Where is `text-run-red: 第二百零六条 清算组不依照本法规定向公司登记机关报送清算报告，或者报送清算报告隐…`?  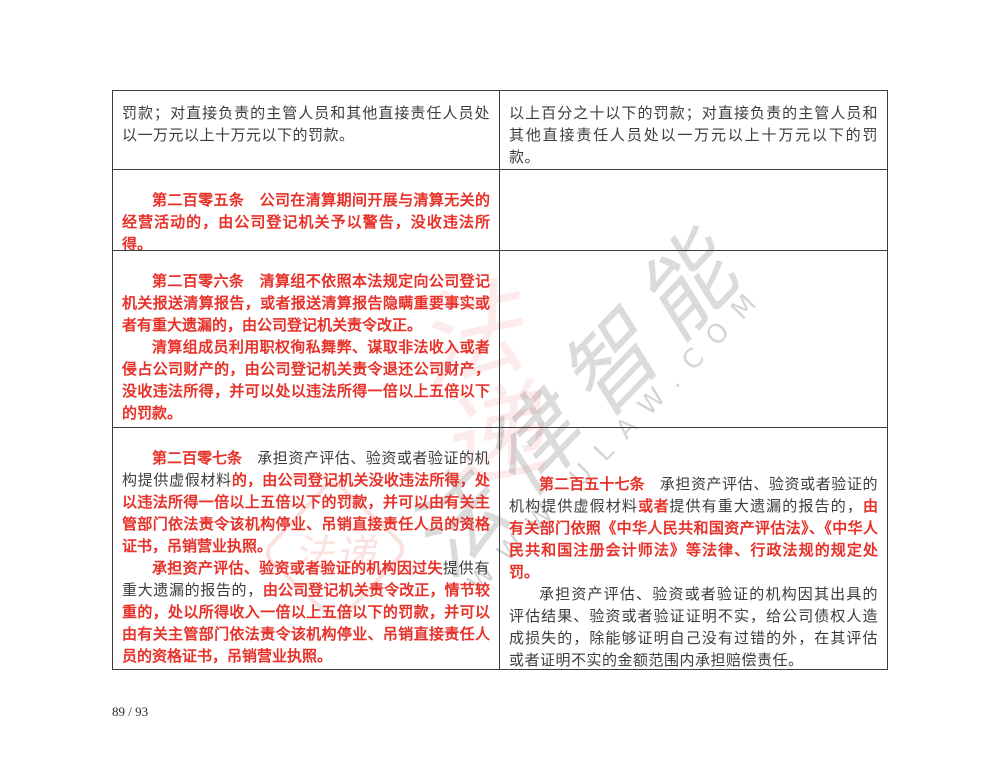
text-run-red: 第二百零六条 清算组不依照本法规定向公司登记机关报送清算报告，或者报送清算报告隐… is located at coordinates (306, 303).